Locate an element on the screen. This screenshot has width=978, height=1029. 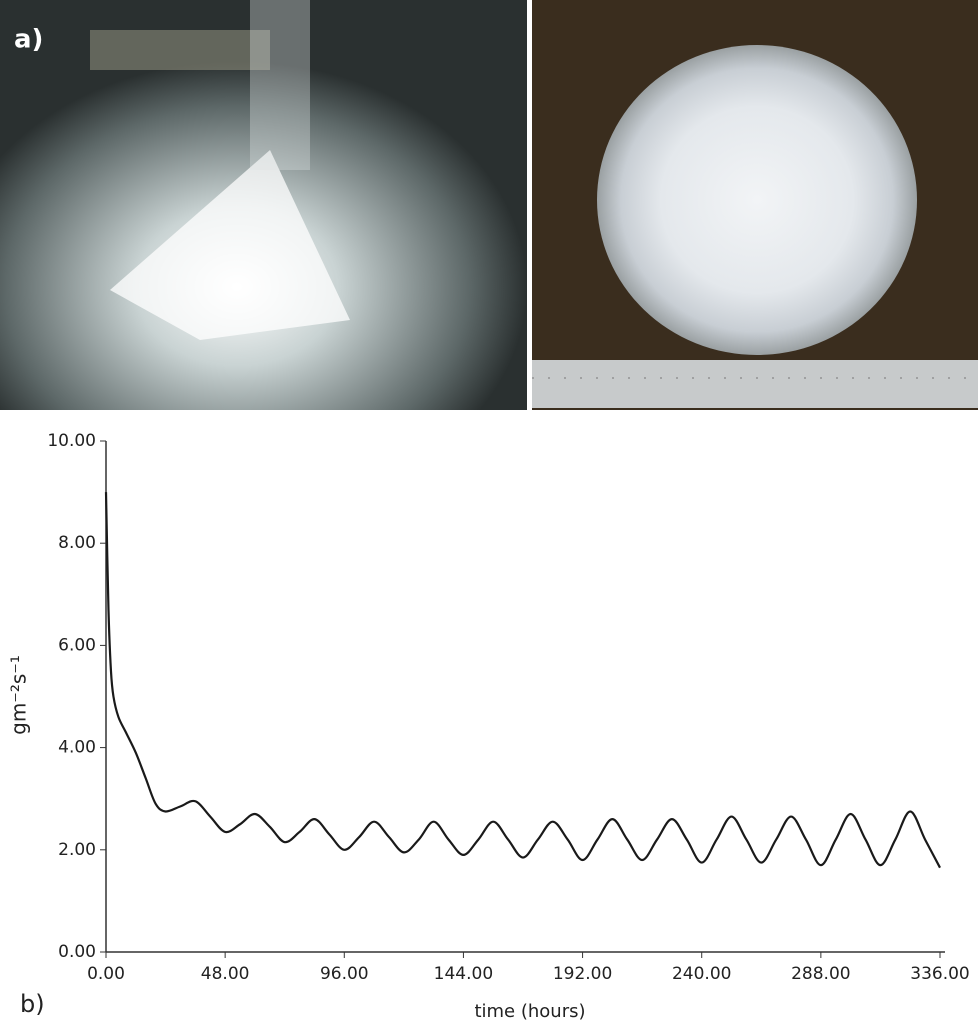
y-tick-label: 8.00 is located at coordinates (77, 543).